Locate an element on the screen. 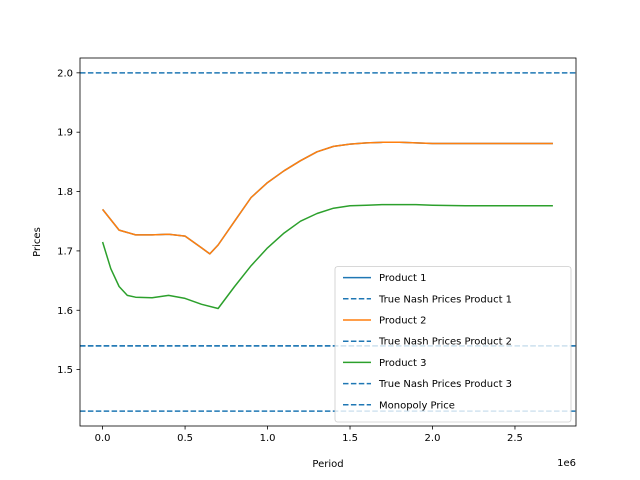  y-tick-label: 1.8 is located at coordinates (65, 192).